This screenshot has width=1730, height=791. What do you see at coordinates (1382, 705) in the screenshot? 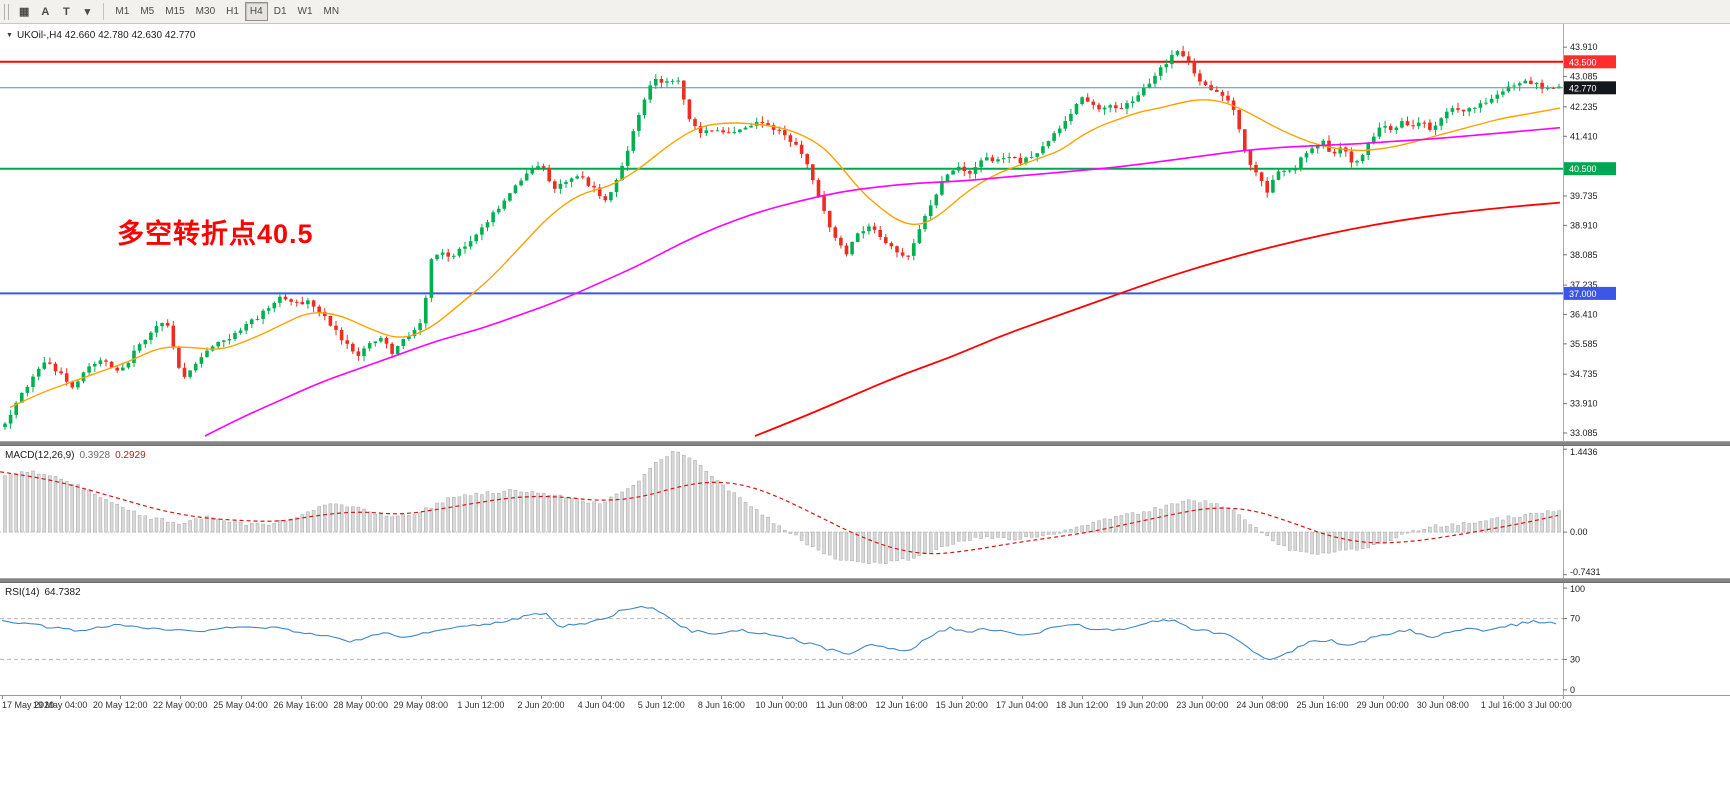
I see `time-label: 29 Jun 00:00` at bounding box center [1382, 705].